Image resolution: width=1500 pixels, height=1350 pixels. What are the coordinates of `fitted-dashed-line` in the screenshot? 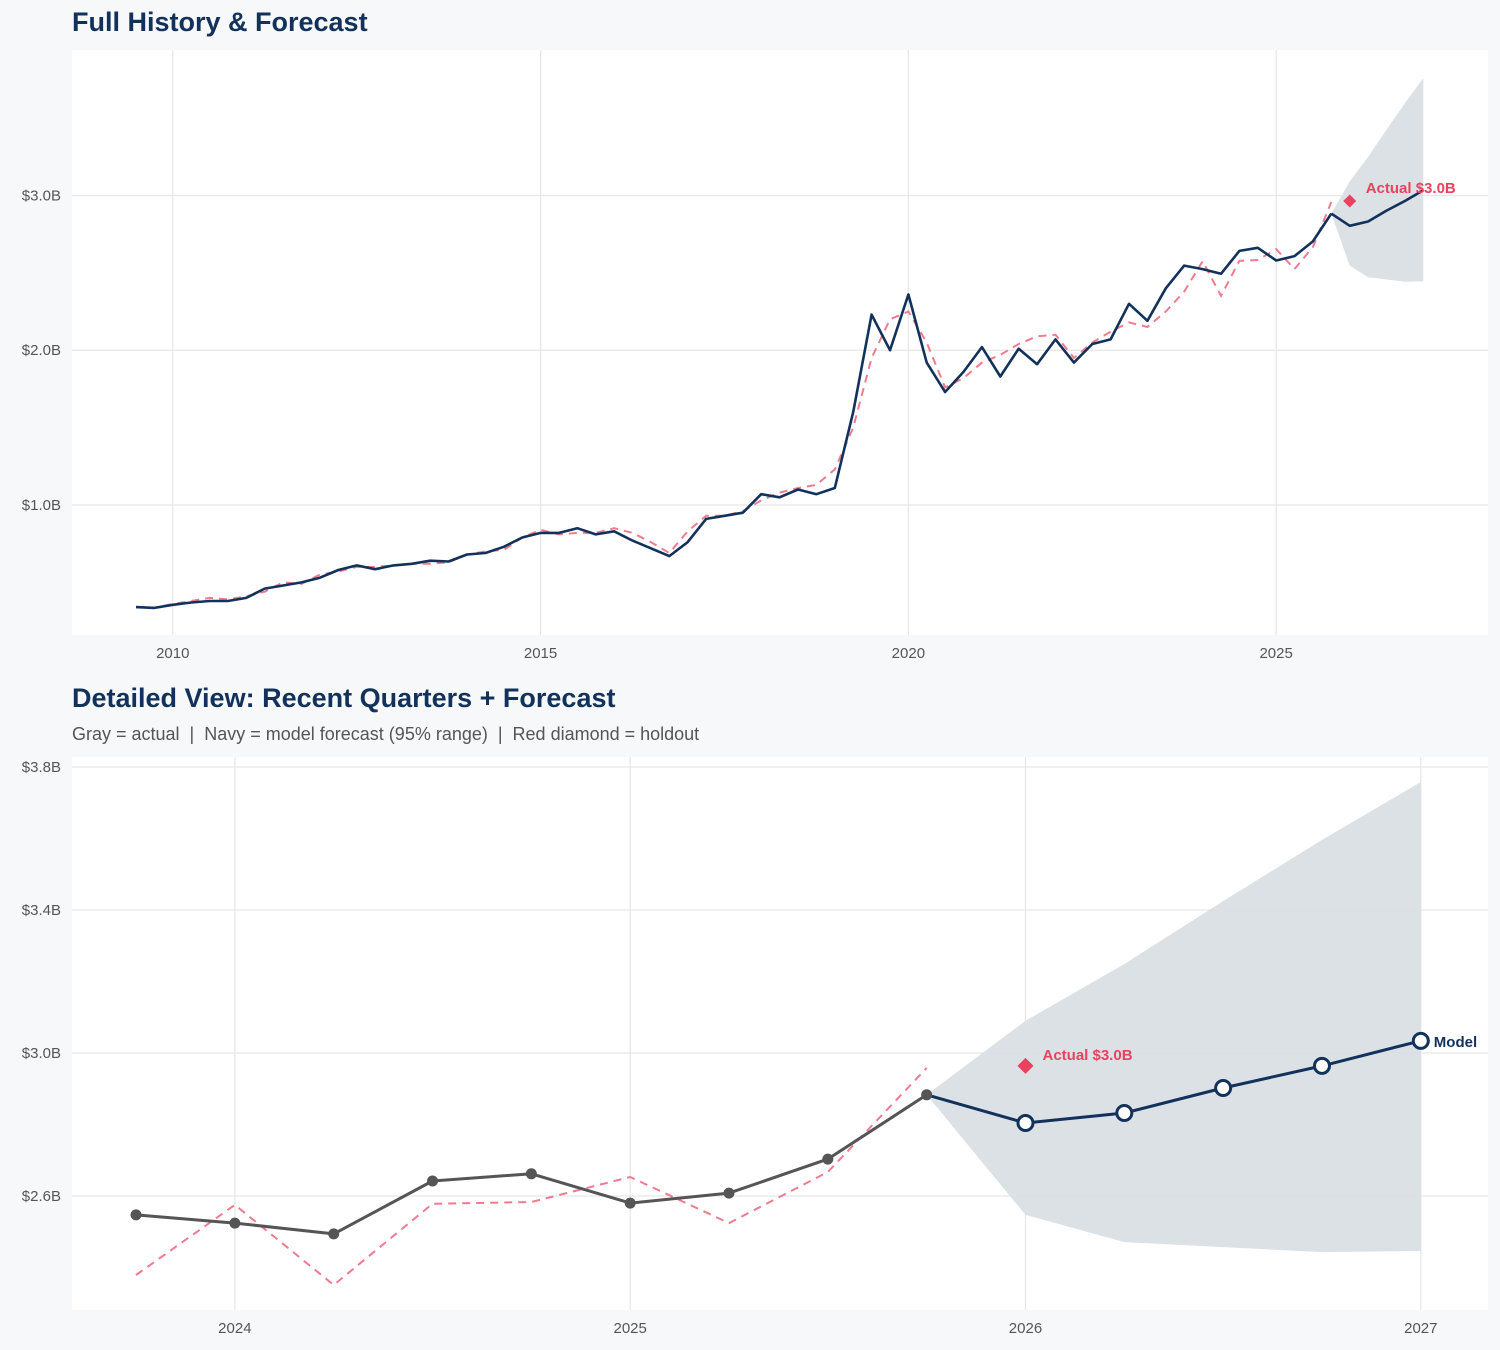 It's located at (531, 1177).